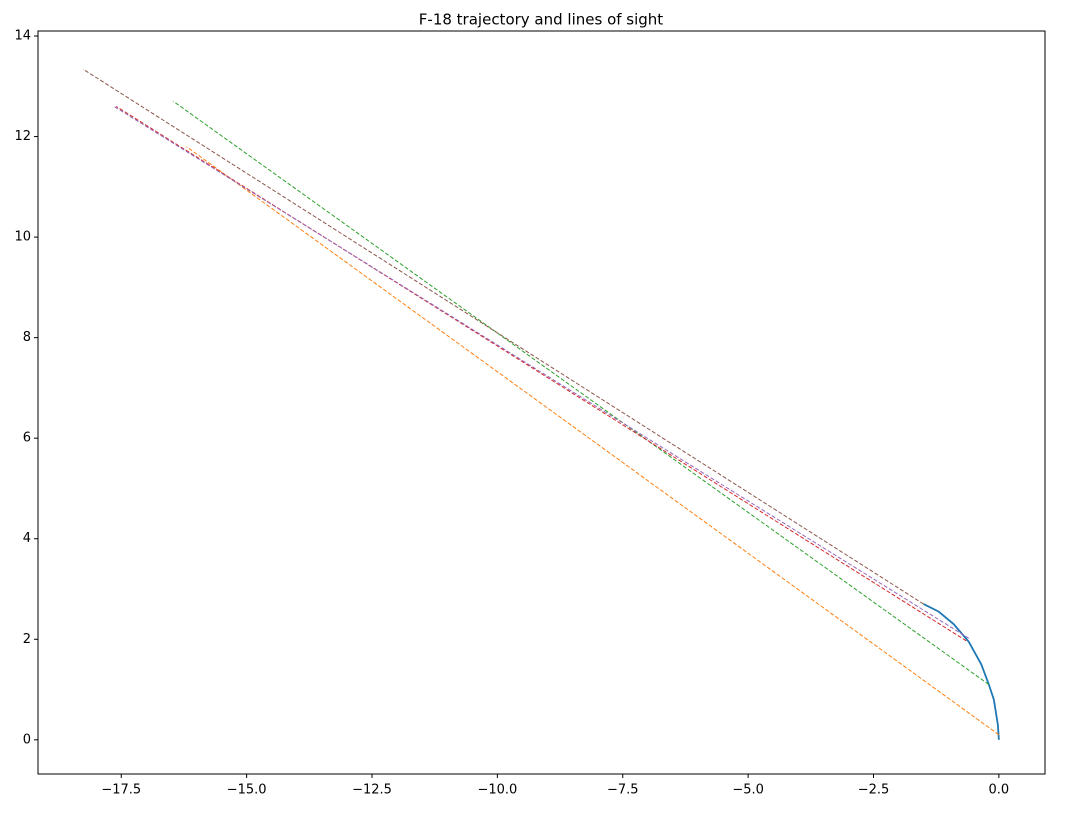 Image resolution: width=1073 pixels, height=814 pixels. Describe the element at coordinates (27, 337) in the screenshot. I see `y-tick-label: 8` at that location.